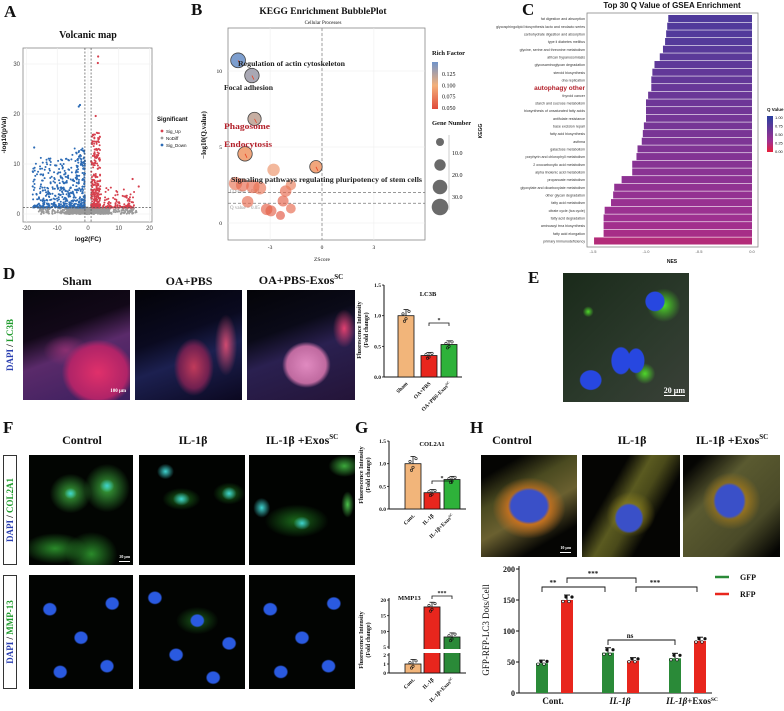 The height and width of the screenshot is (711, 784). What do you see at coordinates (691, 701) in the screenshot?
I see `category-label: IL-1β+ExosSC` at bounding box center [691, 701].